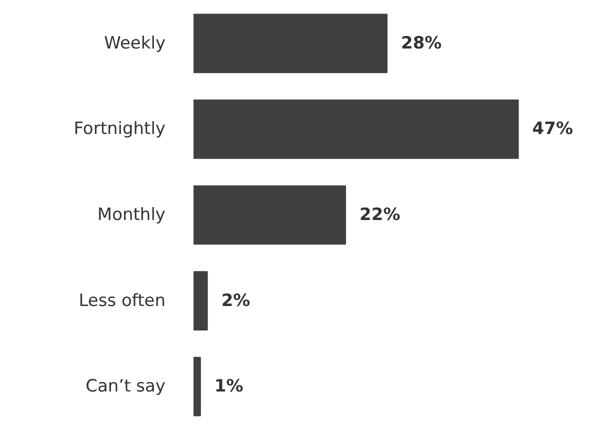 This screenshot has width=599, height=429. What do you see at coordinates (126, 386) in the screenshot?
I see `y-tick-label: Can’t say` at bounding box center [126, 386].